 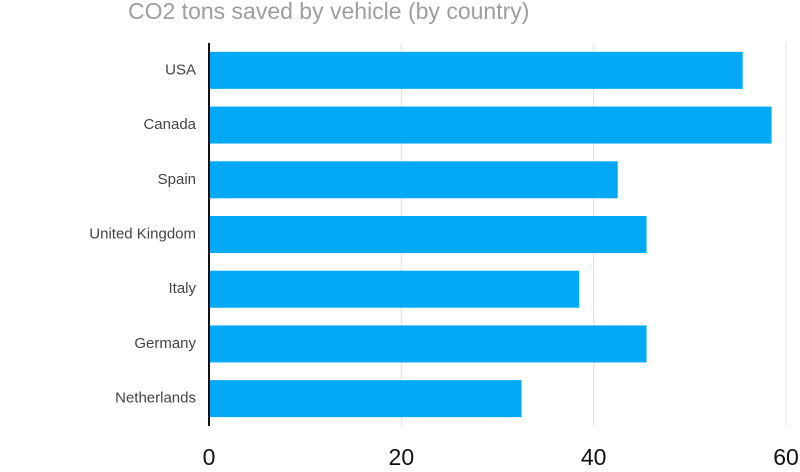 I want to click on bar-germany, so click(x=428, y=344).